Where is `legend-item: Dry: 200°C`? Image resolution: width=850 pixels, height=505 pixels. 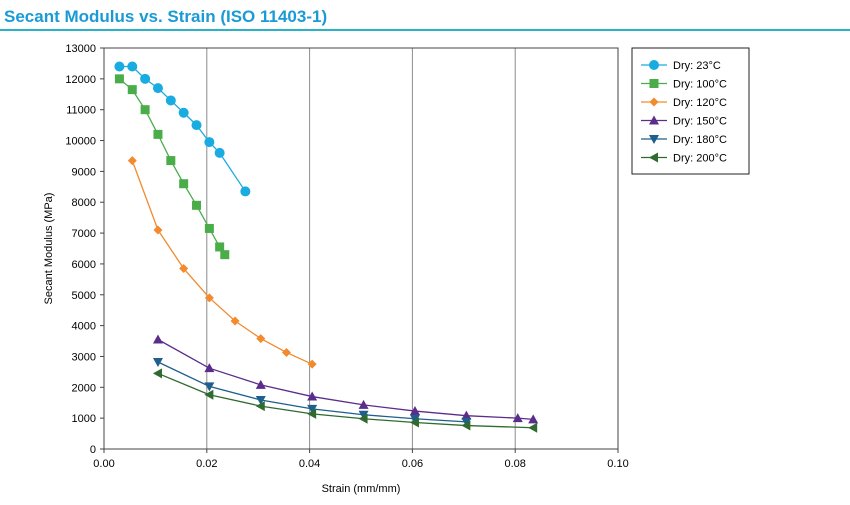
legend-item: Dry: 200°C is located at coordinates (684, 158).